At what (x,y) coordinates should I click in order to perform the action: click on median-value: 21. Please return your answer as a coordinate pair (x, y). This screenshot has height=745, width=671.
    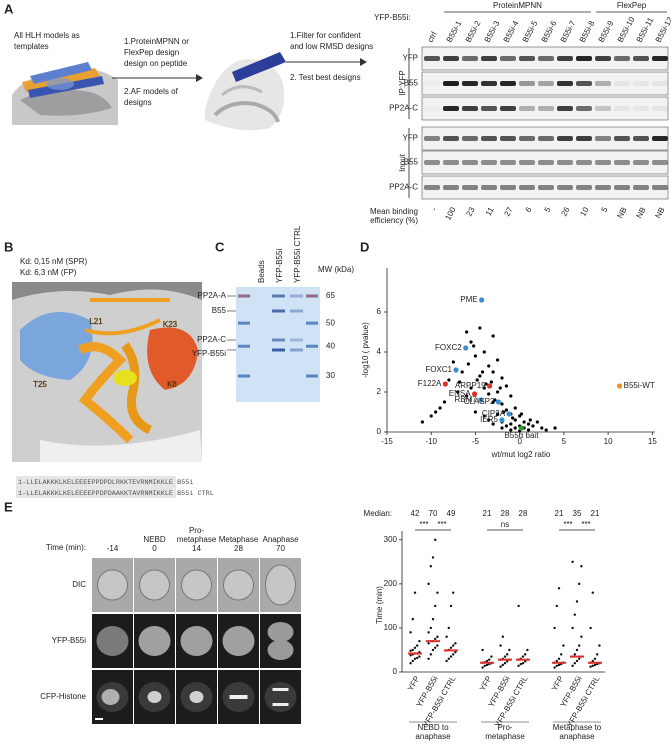
    Looking at the image, I should click on (595, 513).